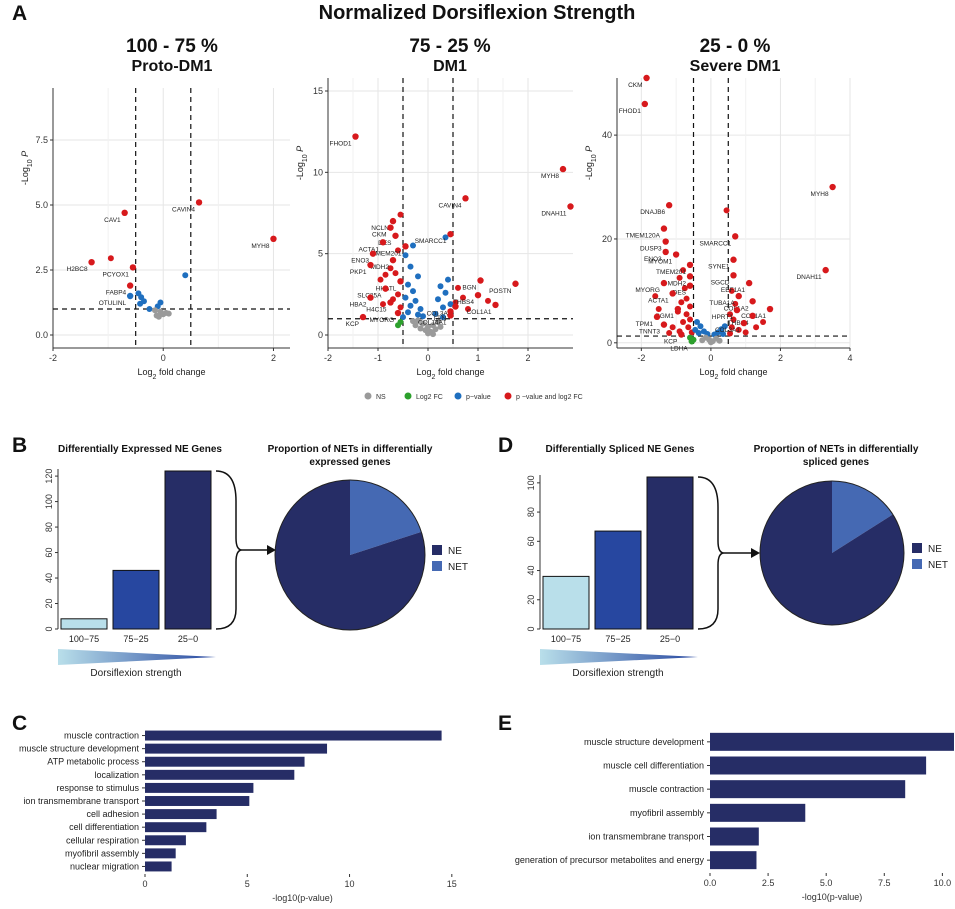  I want to click on y-tick-label: 0, so click(320, 335).